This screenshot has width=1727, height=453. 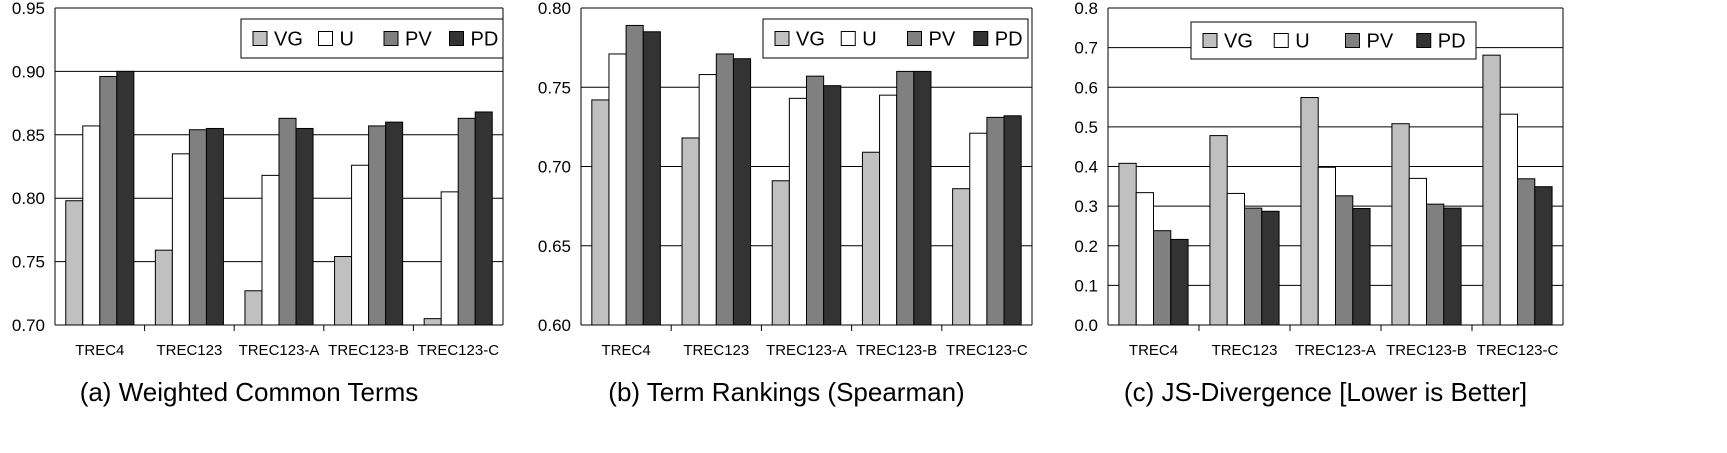 What do you see at coordinates (1086, 87) in the screenshot?
I see `y-tick-label: 0.6` at bounding box center [1086, 87].